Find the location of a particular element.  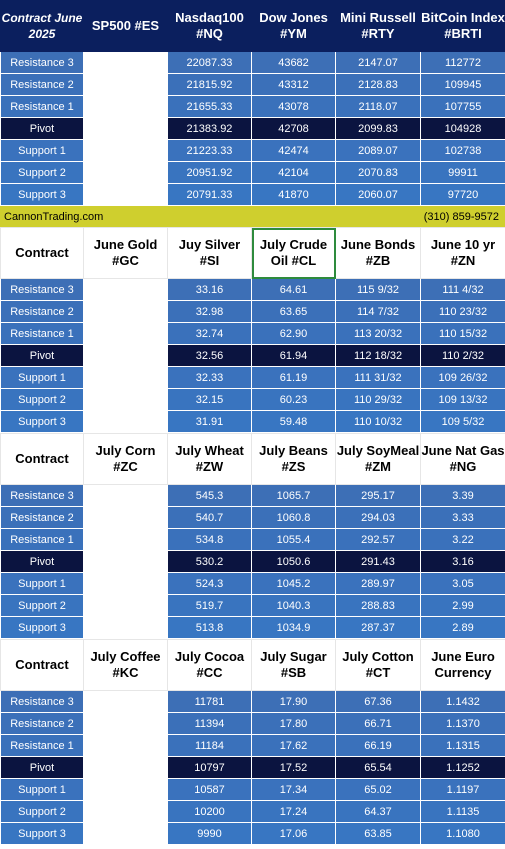

cell: 5916.00 is located at coordinates (125, 150).